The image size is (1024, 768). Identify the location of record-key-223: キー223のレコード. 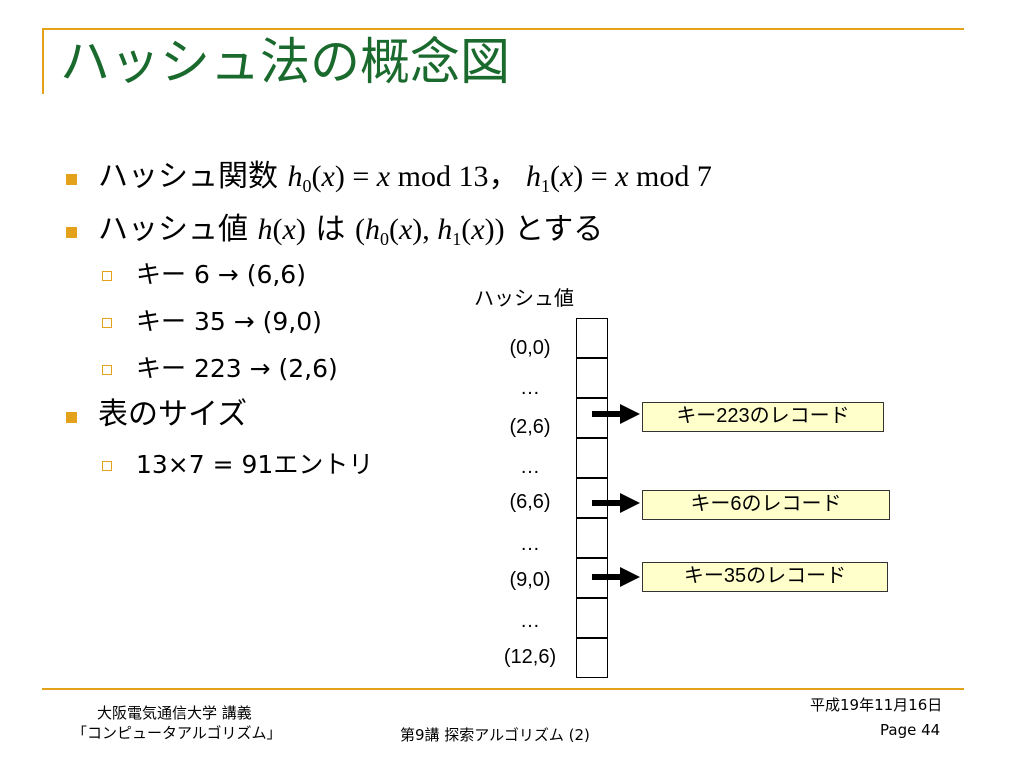
(763, 417).